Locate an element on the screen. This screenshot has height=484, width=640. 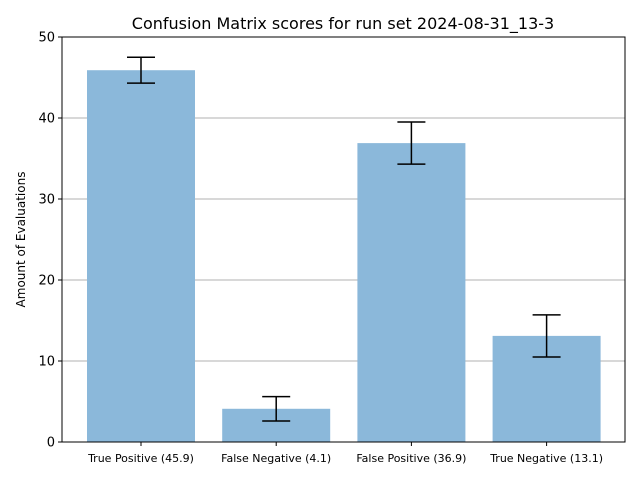
y-axis: 0 10 20 30 40 50 is located at coordinates (50, 241).